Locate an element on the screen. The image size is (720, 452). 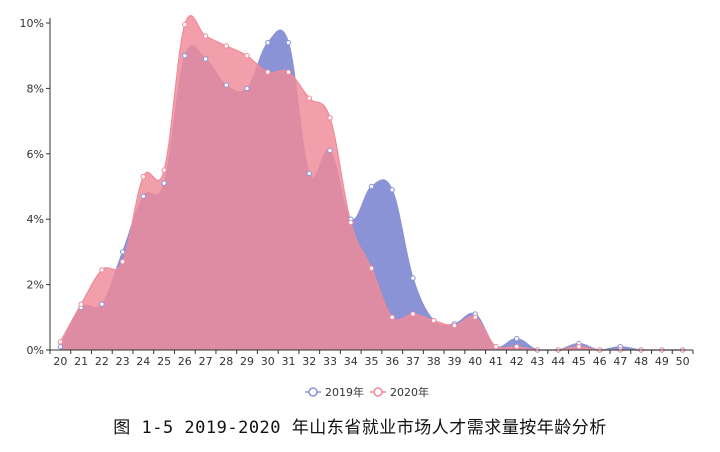
data-point-2020年-24 is located at coordinates (143, 177).